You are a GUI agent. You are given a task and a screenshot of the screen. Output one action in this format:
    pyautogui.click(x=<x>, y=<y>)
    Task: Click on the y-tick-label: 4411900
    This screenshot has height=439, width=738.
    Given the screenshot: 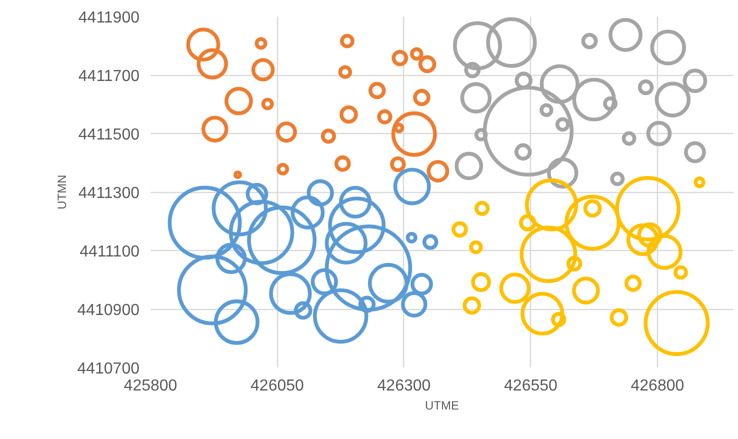 What is the action you would take?
    pyautogui.click(x=109, y=18)
    